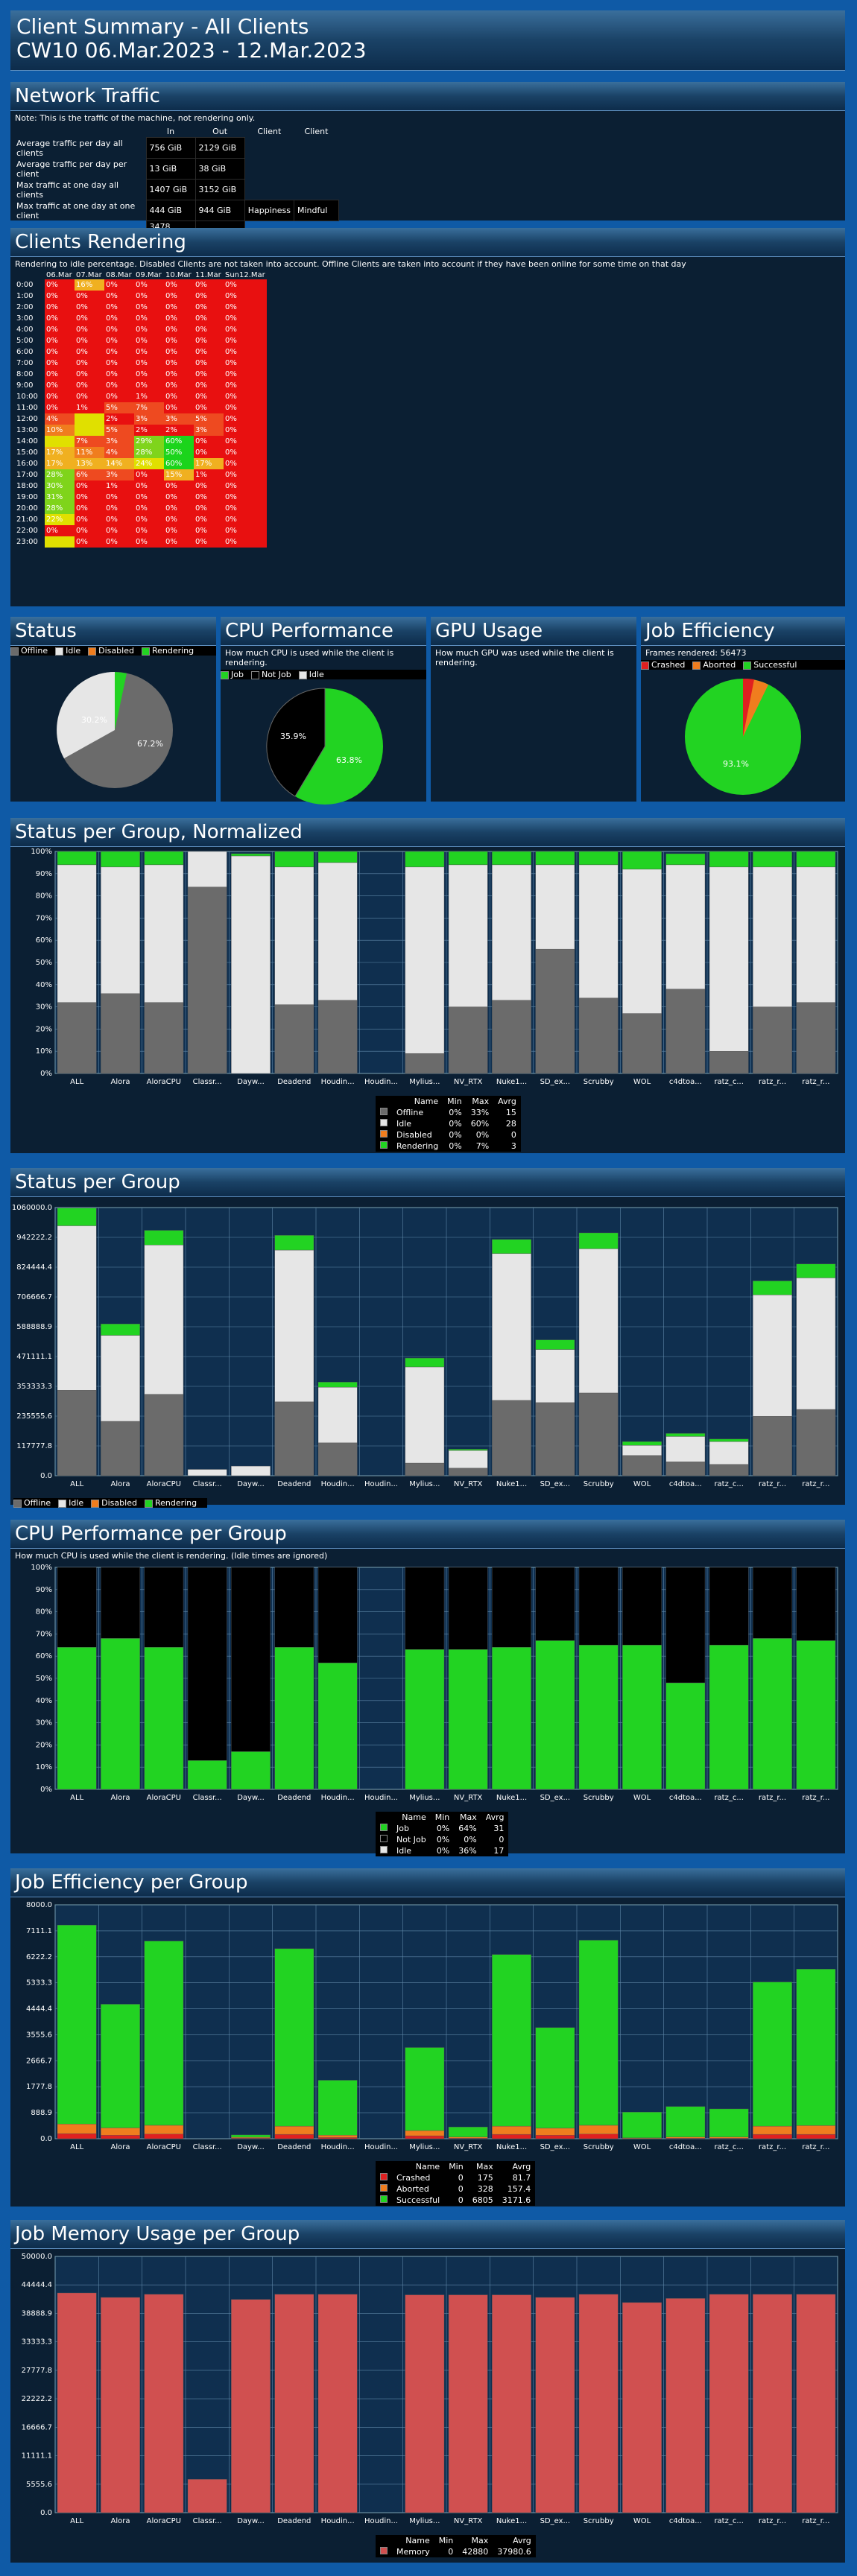  What do you see at coordinates (69, 148) in the screenshot?
I see `row-label: Average traffic per day all clients` at bounding box center [69, 148].